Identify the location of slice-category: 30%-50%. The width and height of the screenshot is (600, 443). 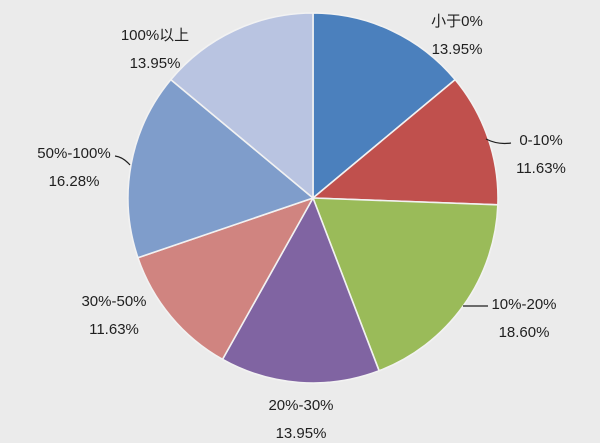
(114, 301).